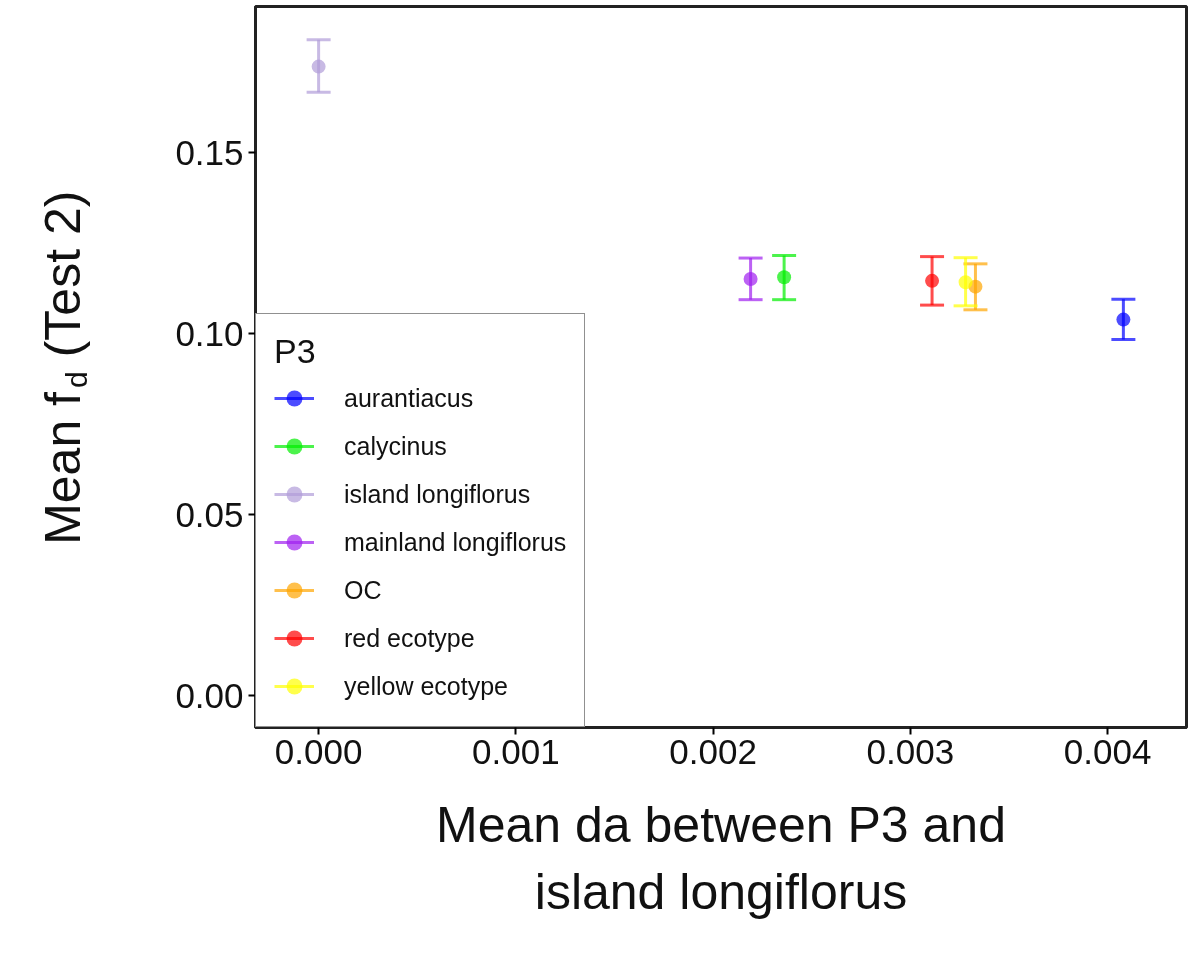  I want to click on y-tick-label: 0.15, so click(209, 152).